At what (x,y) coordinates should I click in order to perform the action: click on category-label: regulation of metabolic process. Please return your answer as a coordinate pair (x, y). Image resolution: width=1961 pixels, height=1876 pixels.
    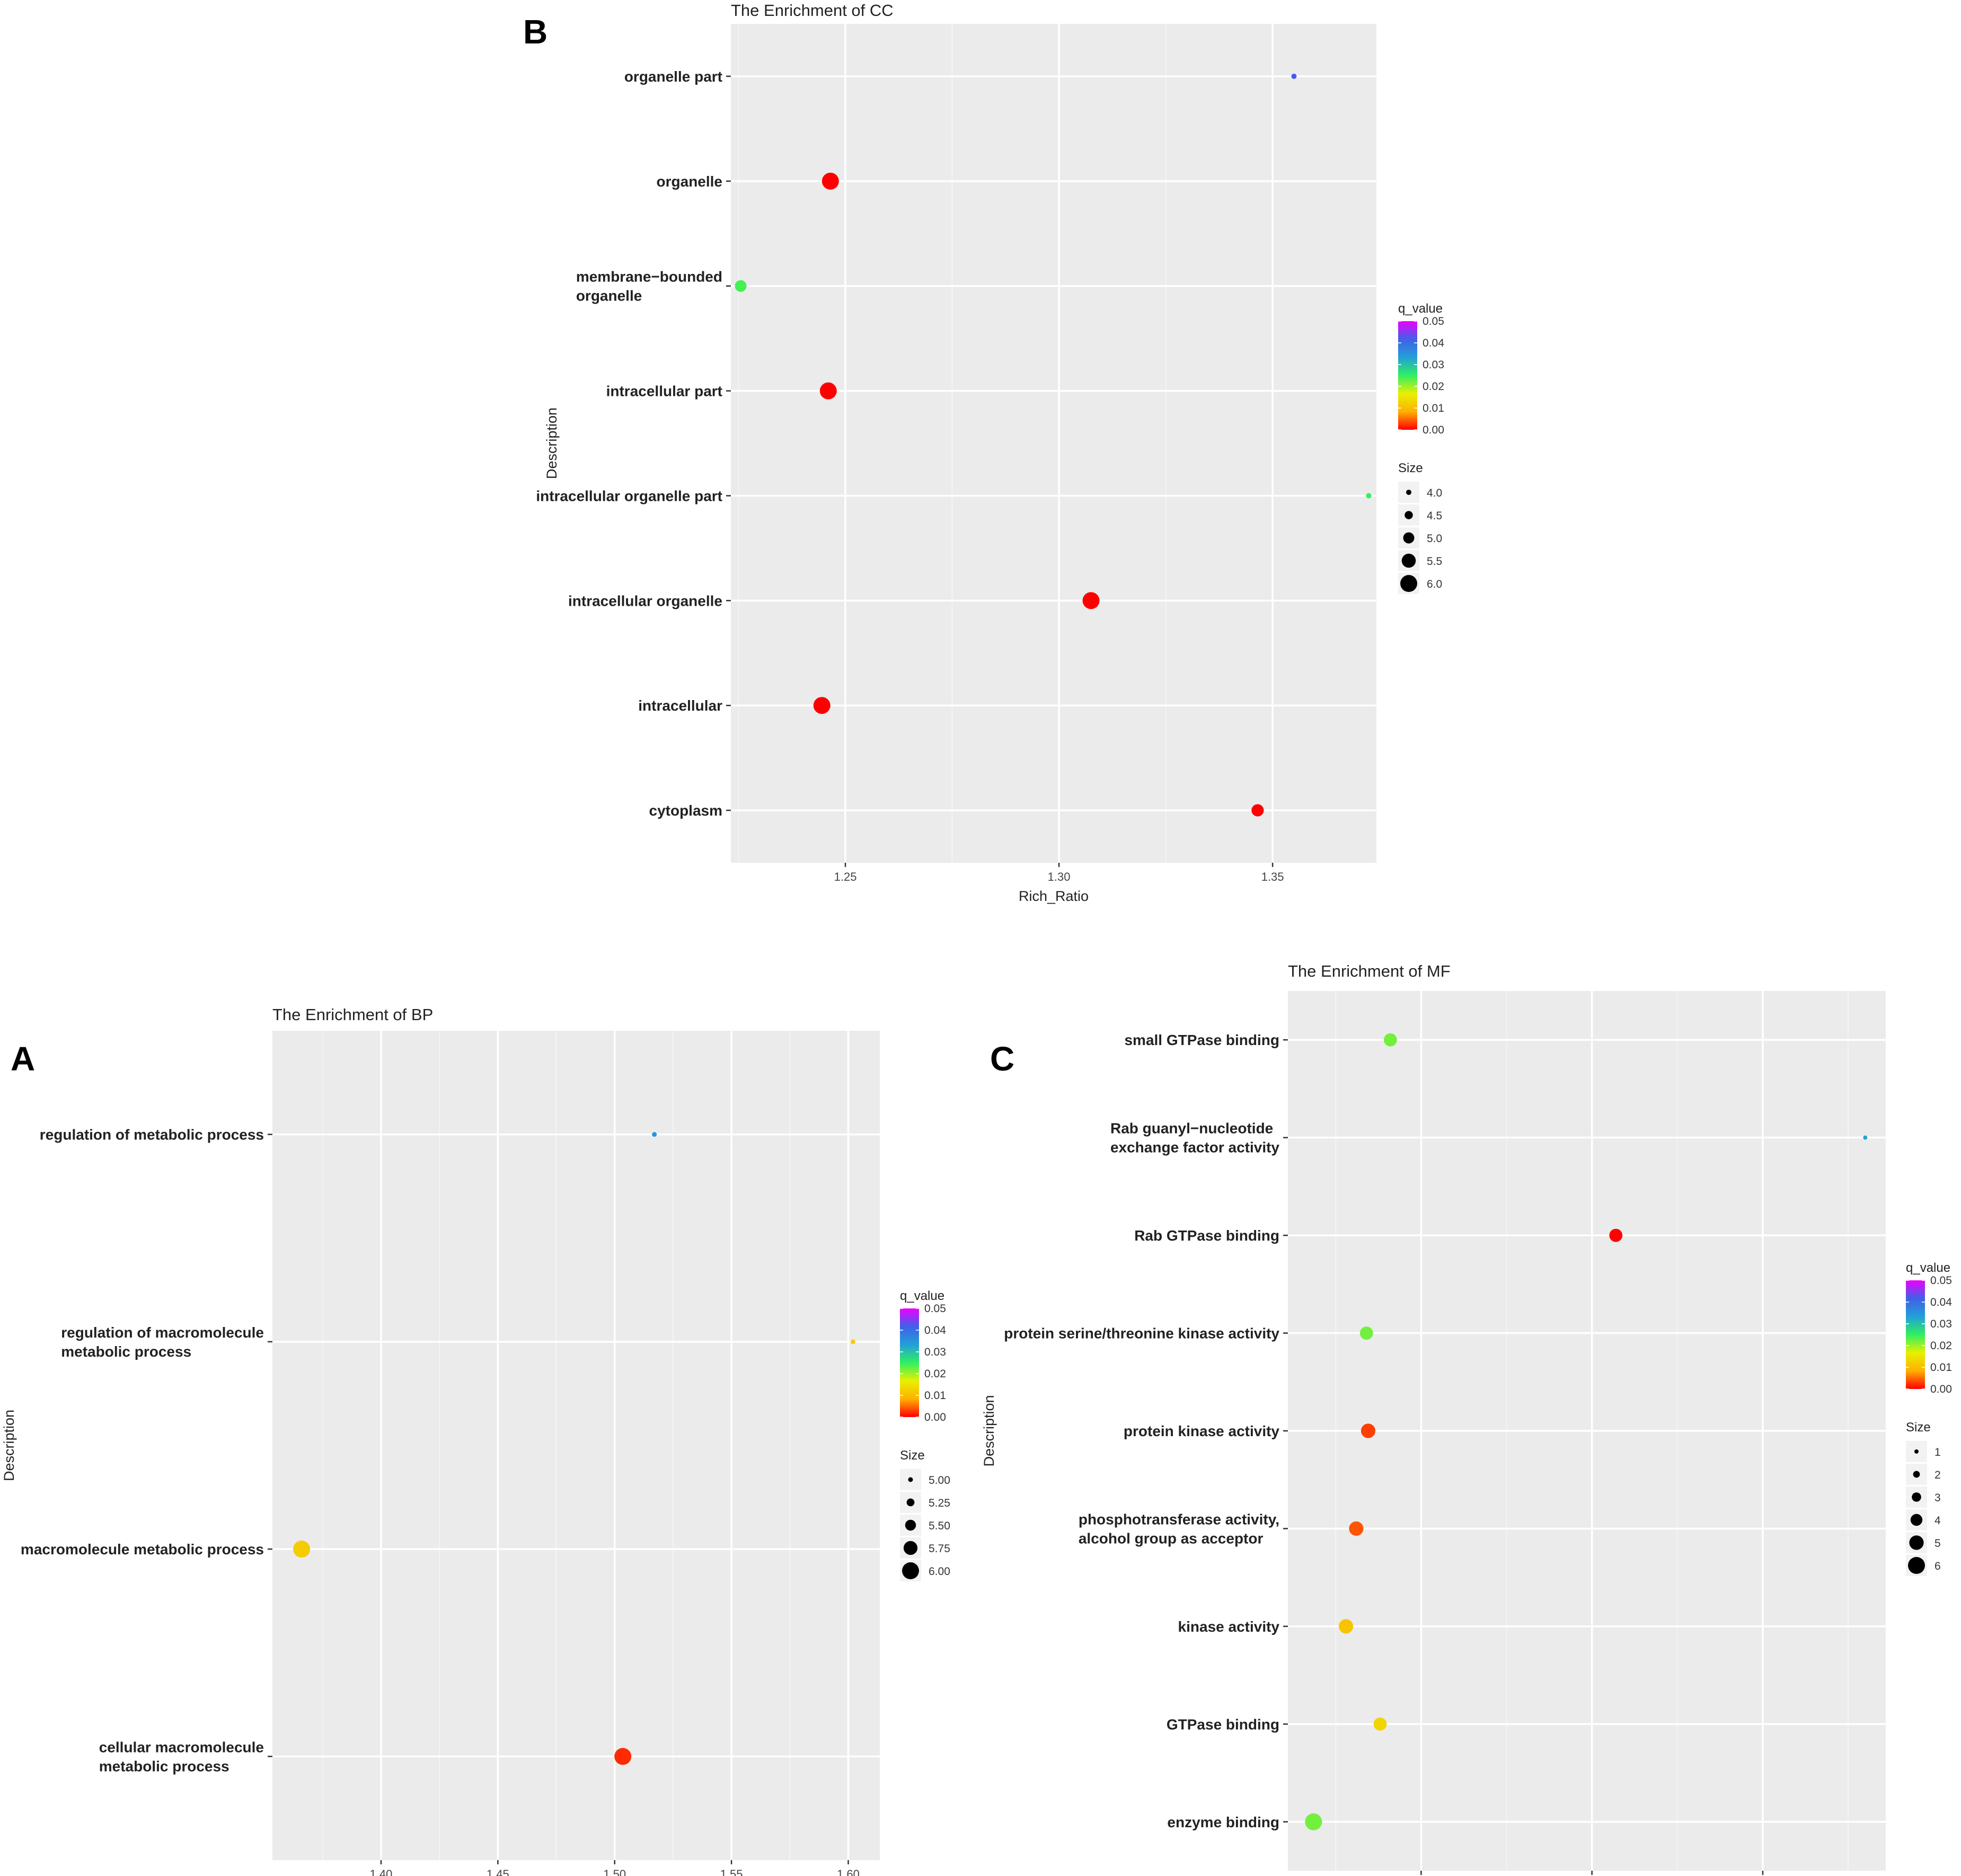
    Looking at the image, I should click on (152, 1135).